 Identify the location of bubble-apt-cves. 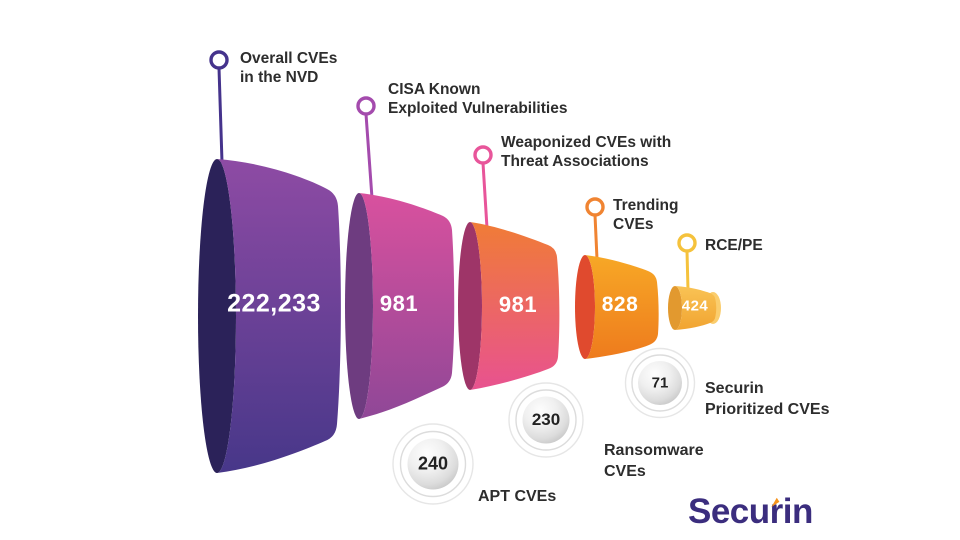
(433, 464).